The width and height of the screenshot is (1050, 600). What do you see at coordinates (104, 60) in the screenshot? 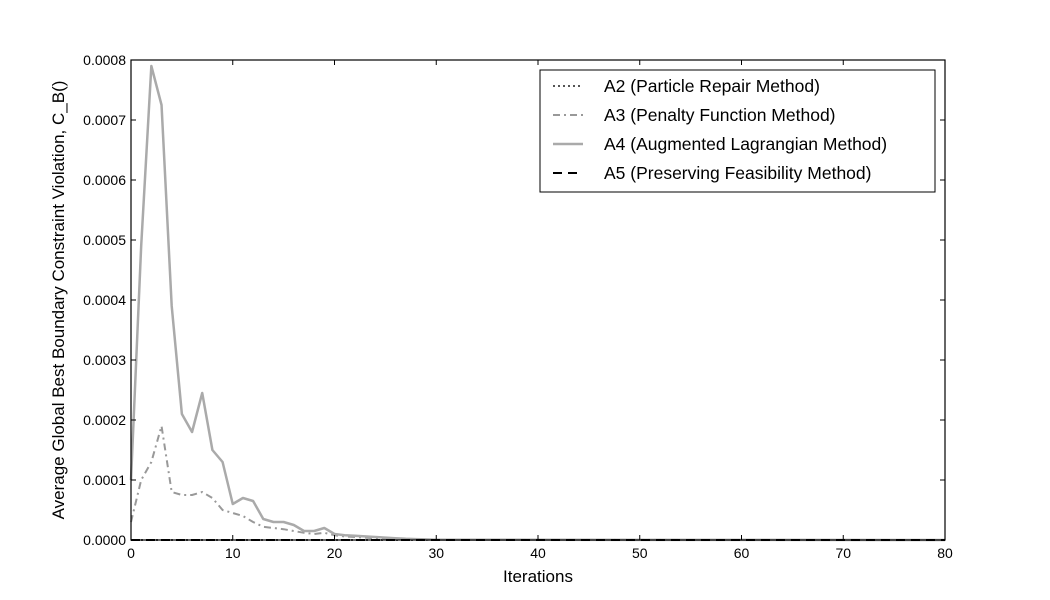
I see `y-tick-label: 0.0008` at bounding box center [104, 60].